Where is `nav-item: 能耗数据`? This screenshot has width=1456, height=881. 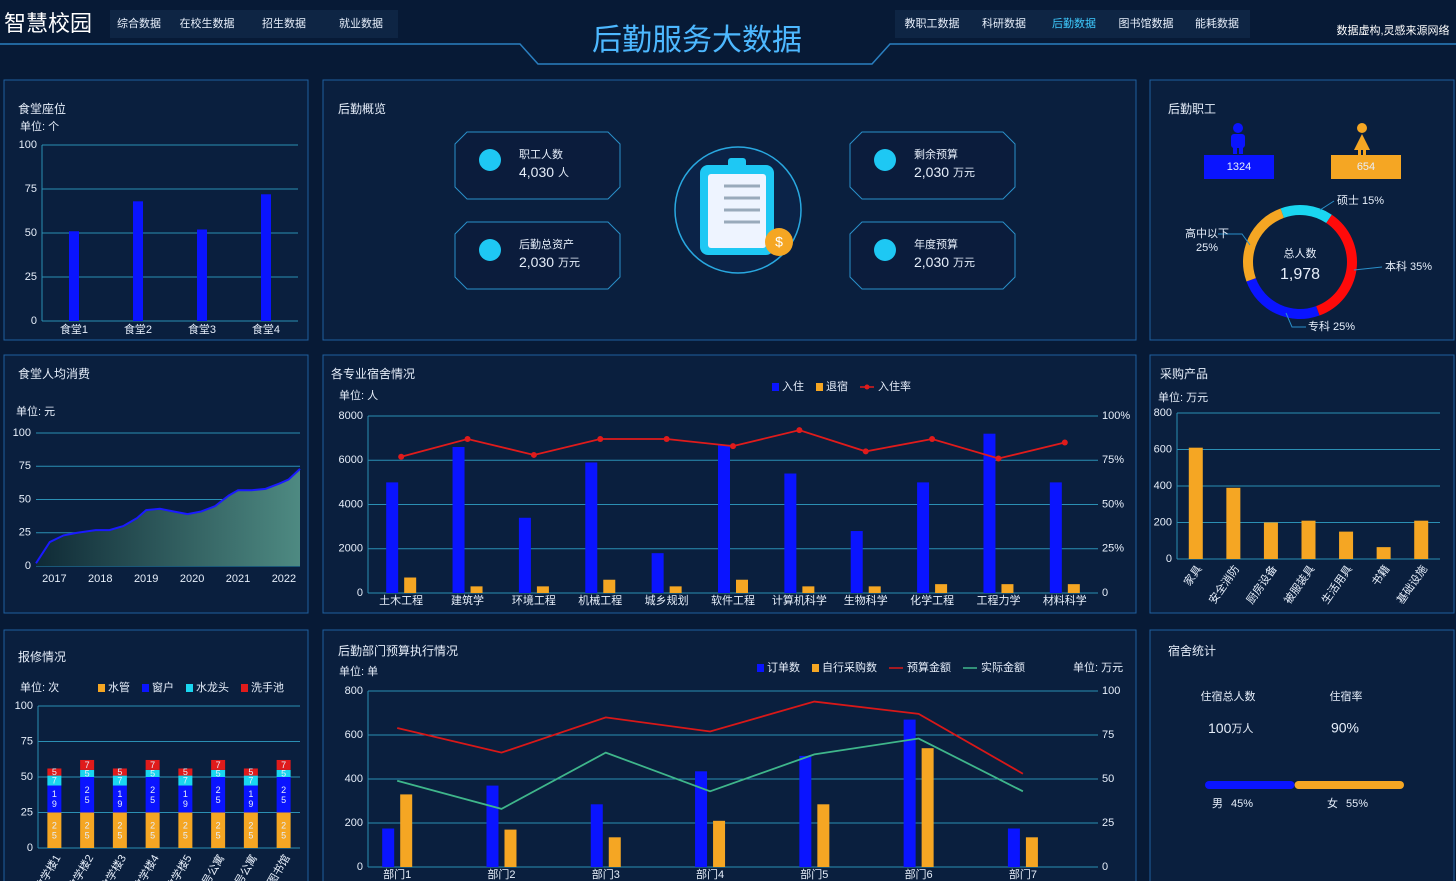
nav-item: 能耗数据 is located at coordinates (1217, 23).